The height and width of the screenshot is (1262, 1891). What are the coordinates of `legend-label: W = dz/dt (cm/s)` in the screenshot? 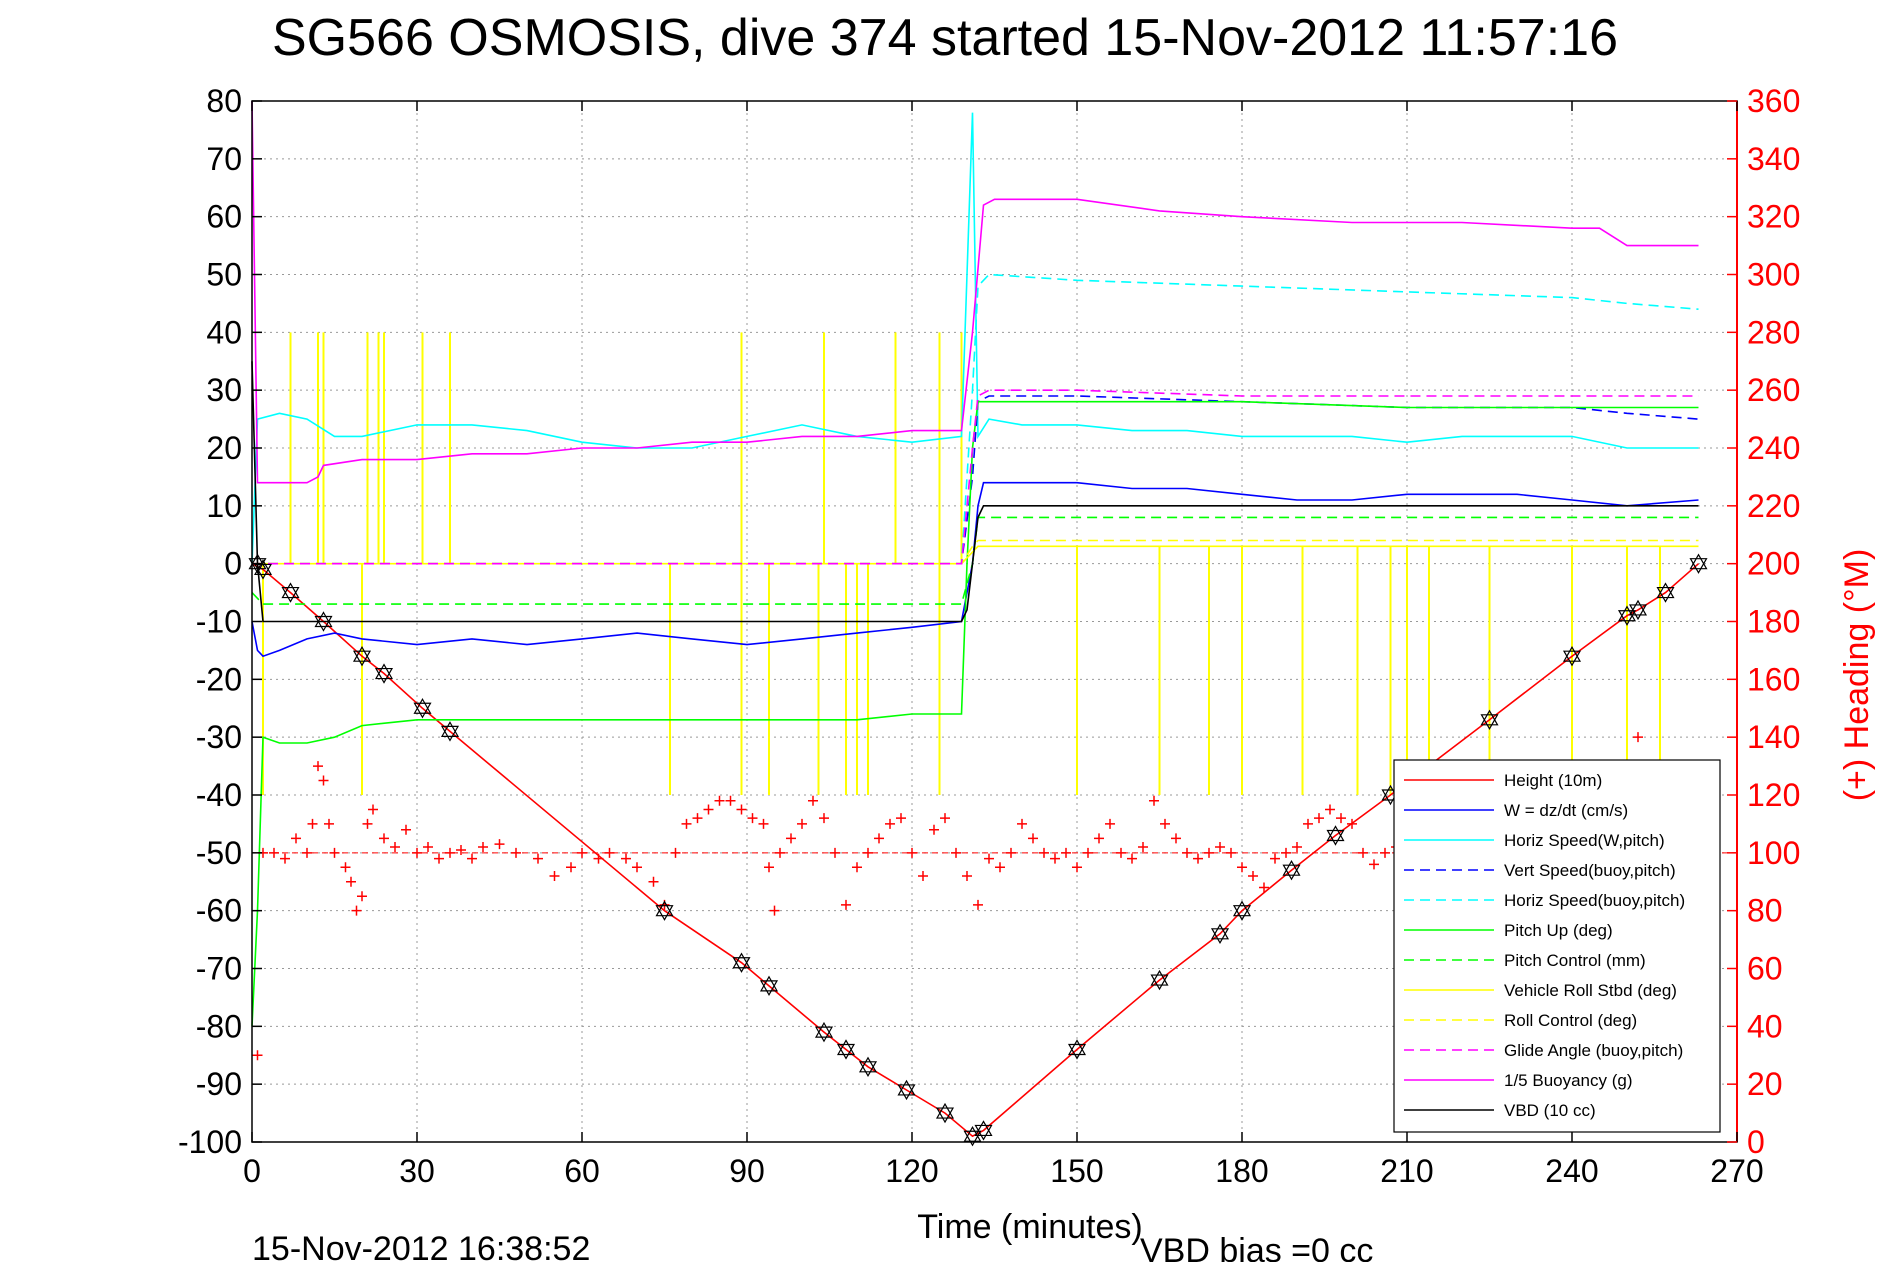 It's located at (1566, 810).